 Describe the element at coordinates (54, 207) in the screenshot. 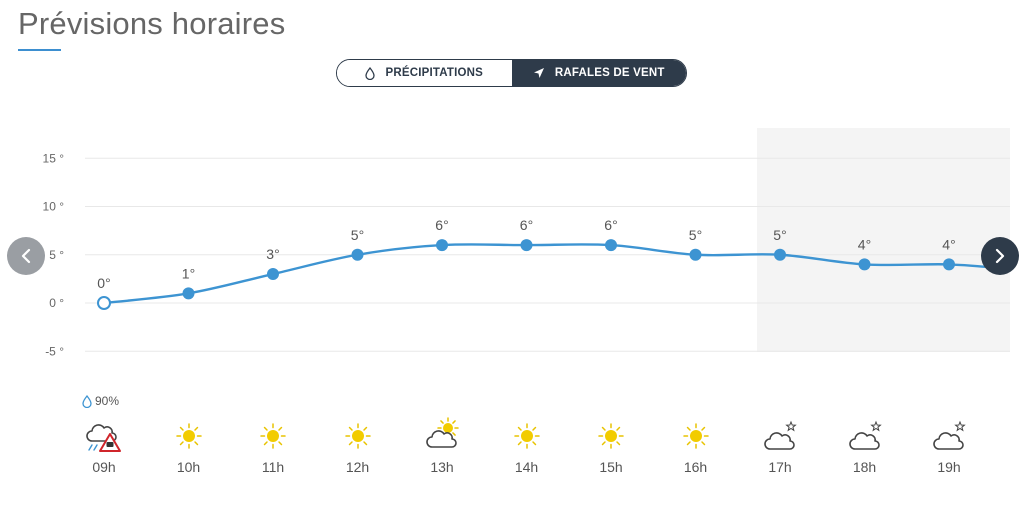

I see `y-tick-label: 10 °` at that location.